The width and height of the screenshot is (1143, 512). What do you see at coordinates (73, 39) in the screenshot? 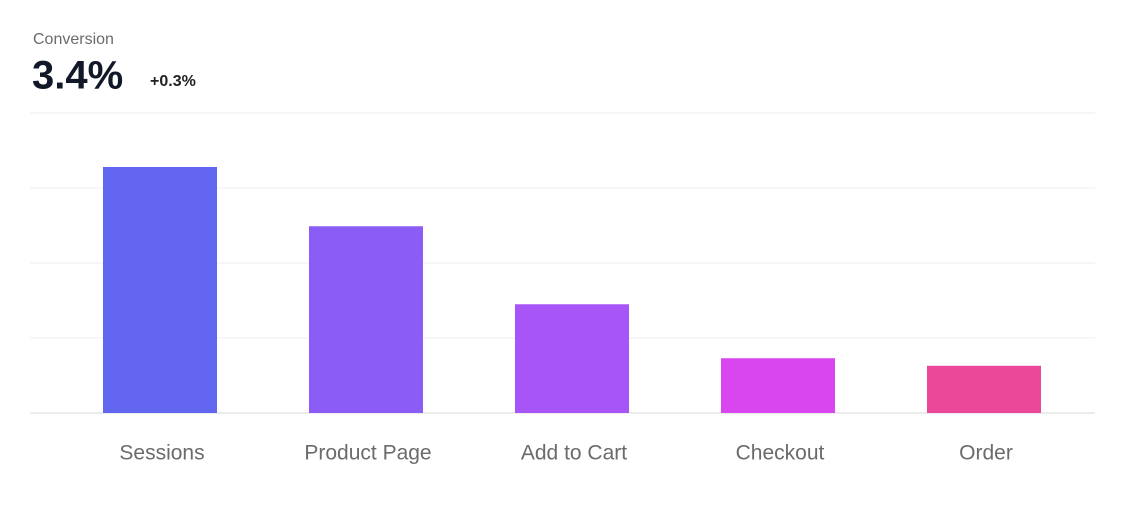
I see `chart-title: Conversion` at bounding box center [73, 39].